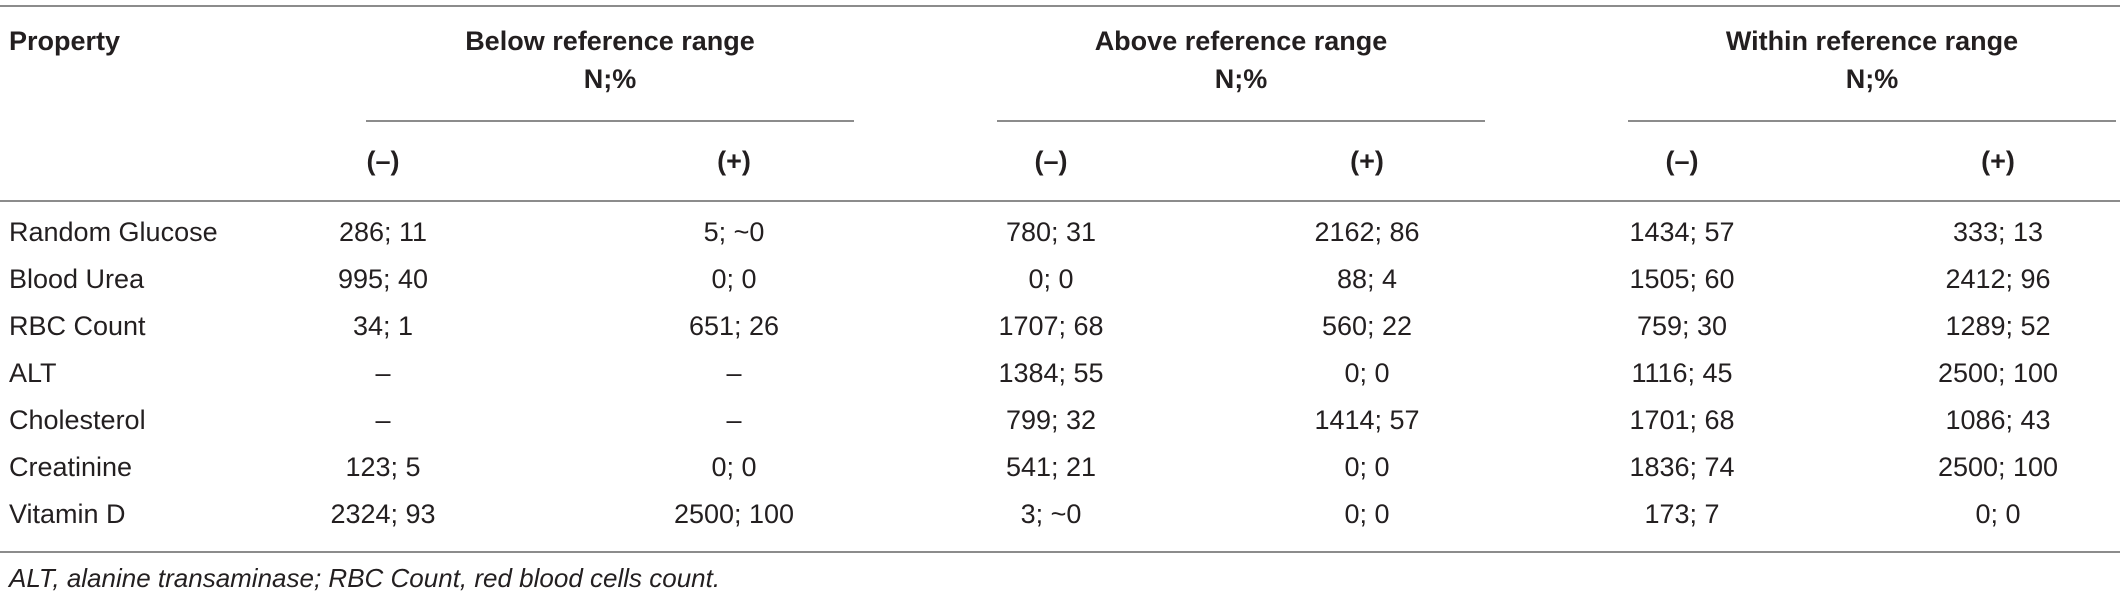 This screenshot has height=599, width=2120. Describe the element at coordinates (1241, 41) in the screenshot. I see `group-header-above-title: Above reference range` at that location.